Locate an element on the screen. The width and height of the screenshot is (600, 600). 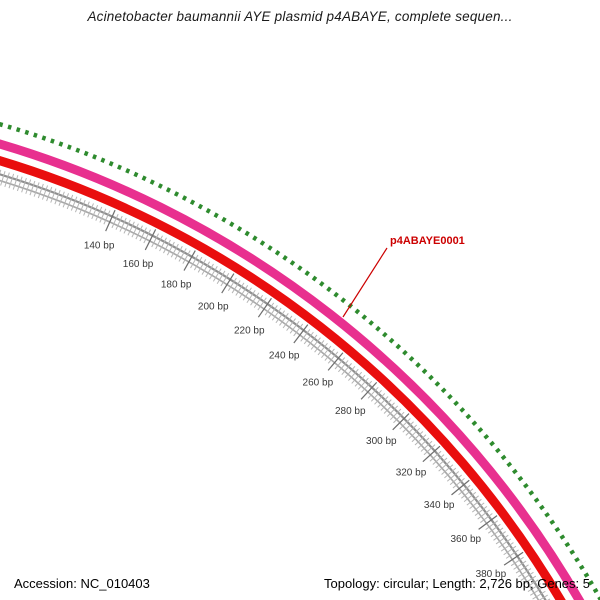
gene-annotation-label: p4ABAYE0001 is located at coordinates (427, 241).